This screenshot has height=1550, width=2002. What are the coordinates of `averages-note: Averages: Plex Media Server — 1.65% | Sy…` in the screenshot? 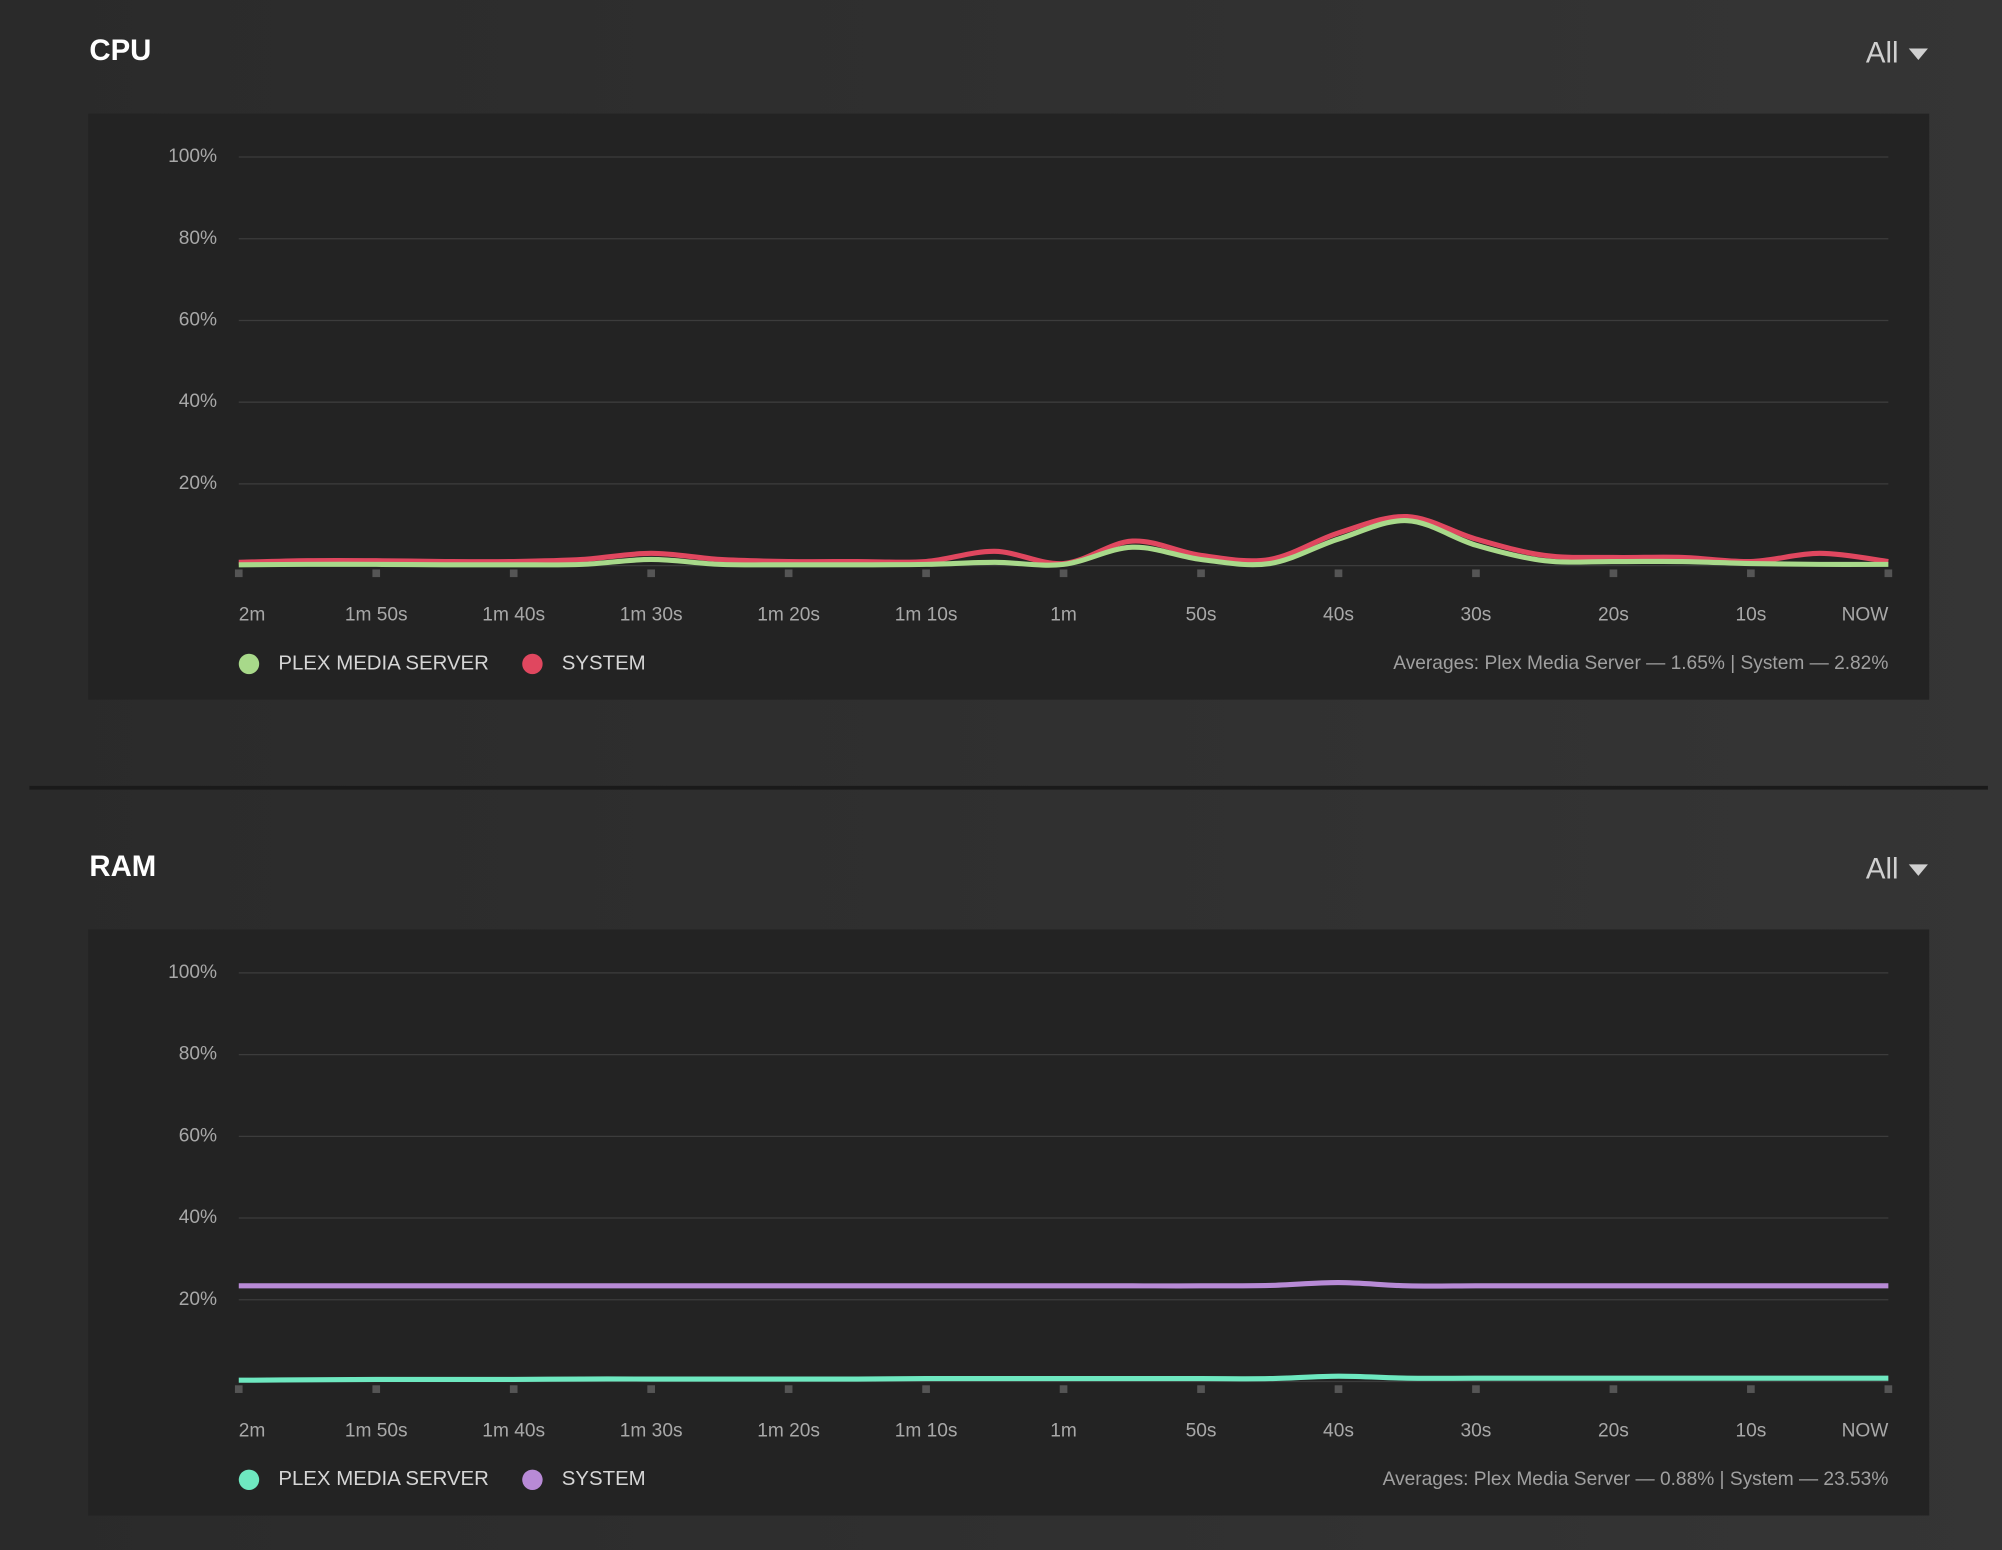 It's located at (1640, 663).